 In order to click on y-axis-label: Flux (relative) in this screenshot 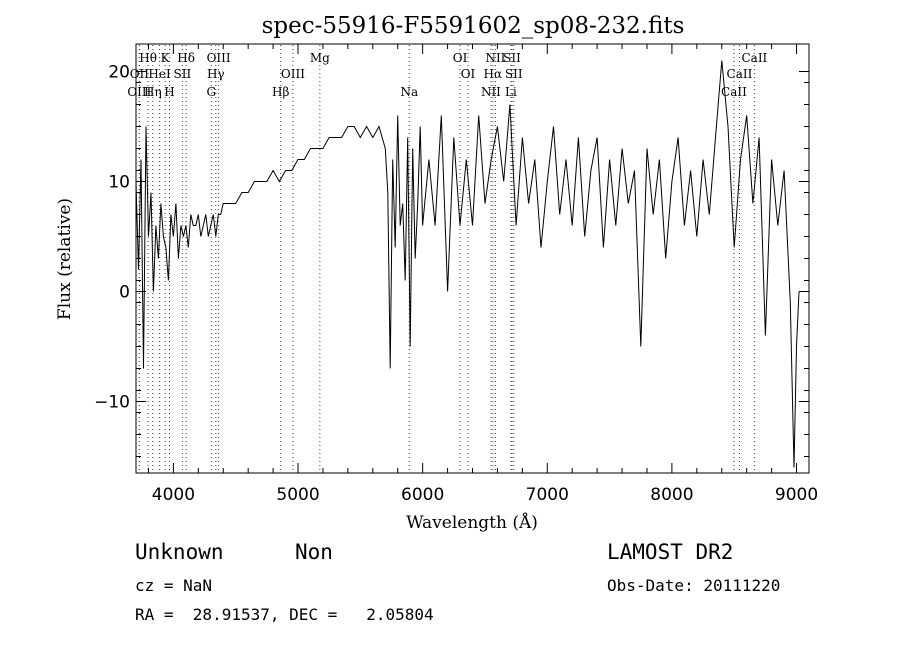, I will do `click(65, 259)`.